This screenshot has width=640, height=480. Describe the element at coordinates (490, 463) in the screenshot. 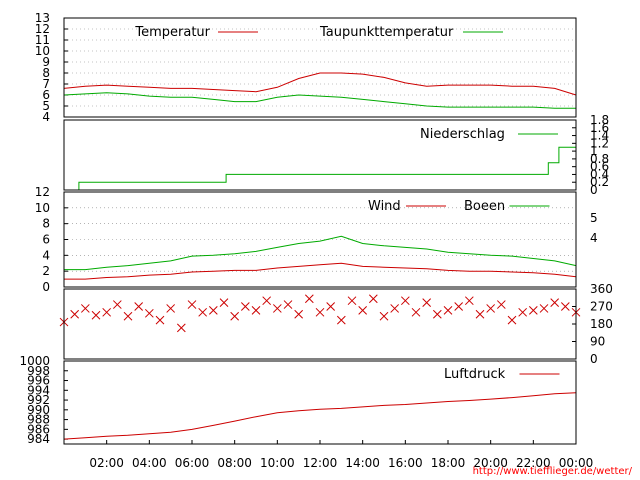

I see `x-tick-label: 20:00` at that location.